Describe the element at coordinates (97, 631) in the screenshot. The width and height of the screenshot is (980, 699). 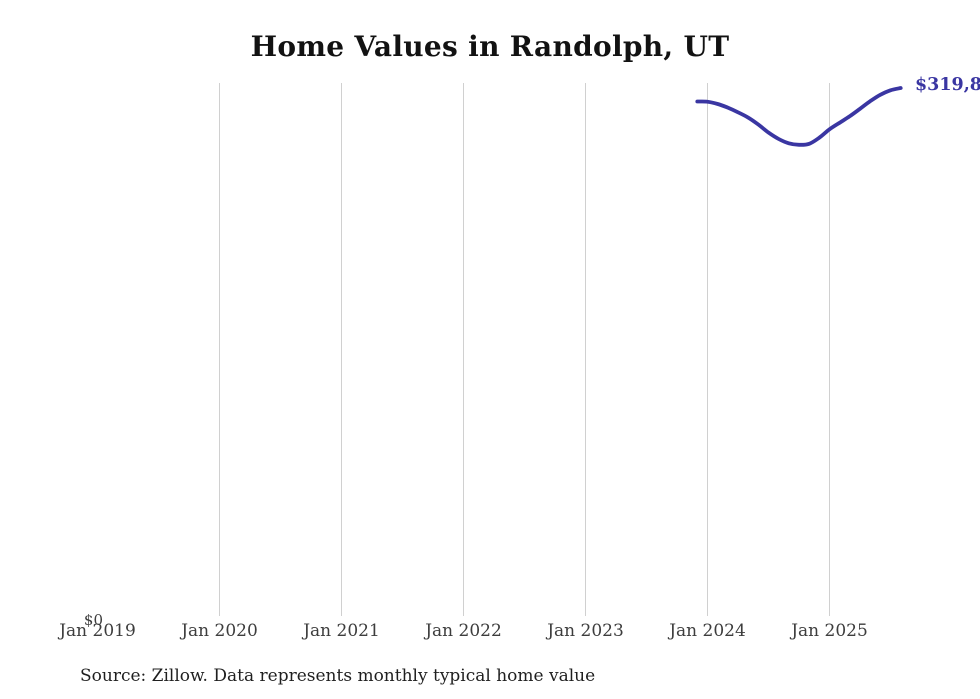
I see `x-axis-tick-label: Jan 2019` at that location.